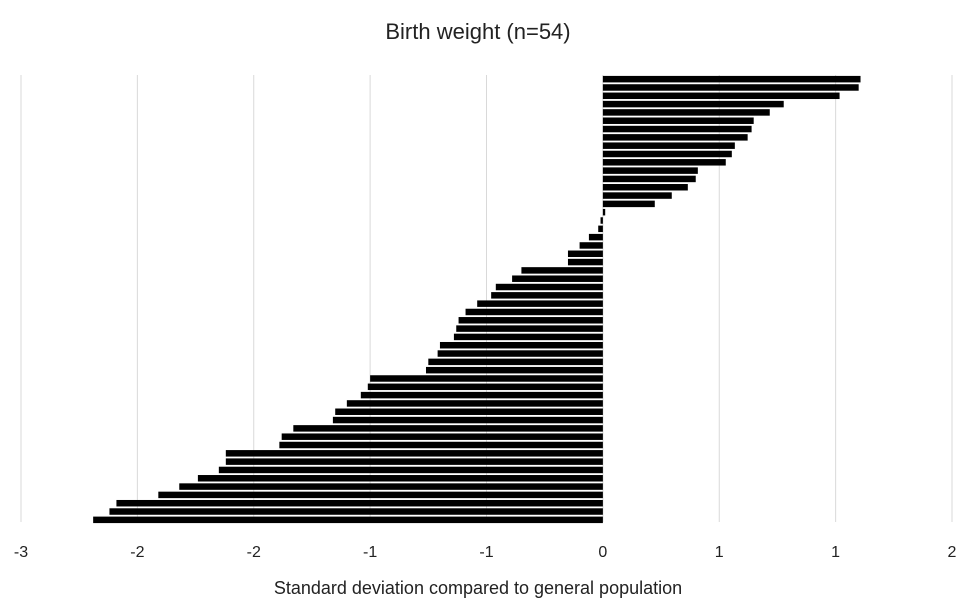 Image resolution: width=957 pixels, height=603 pixels. What do you see at coordinates (21, 552) in the screenshot?
I see `x-tick-label: -3` at bounding box center [21, 552].